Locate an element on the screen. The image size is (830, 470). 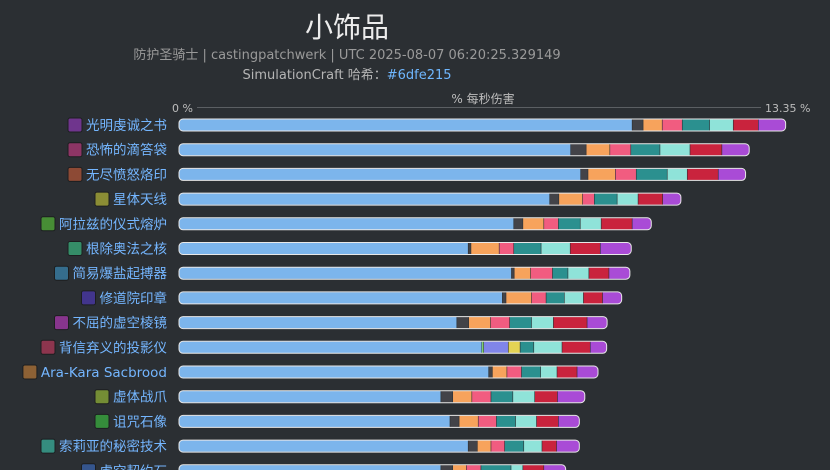
hash-link: #6dfe215 is located at coordinates (419, 75).